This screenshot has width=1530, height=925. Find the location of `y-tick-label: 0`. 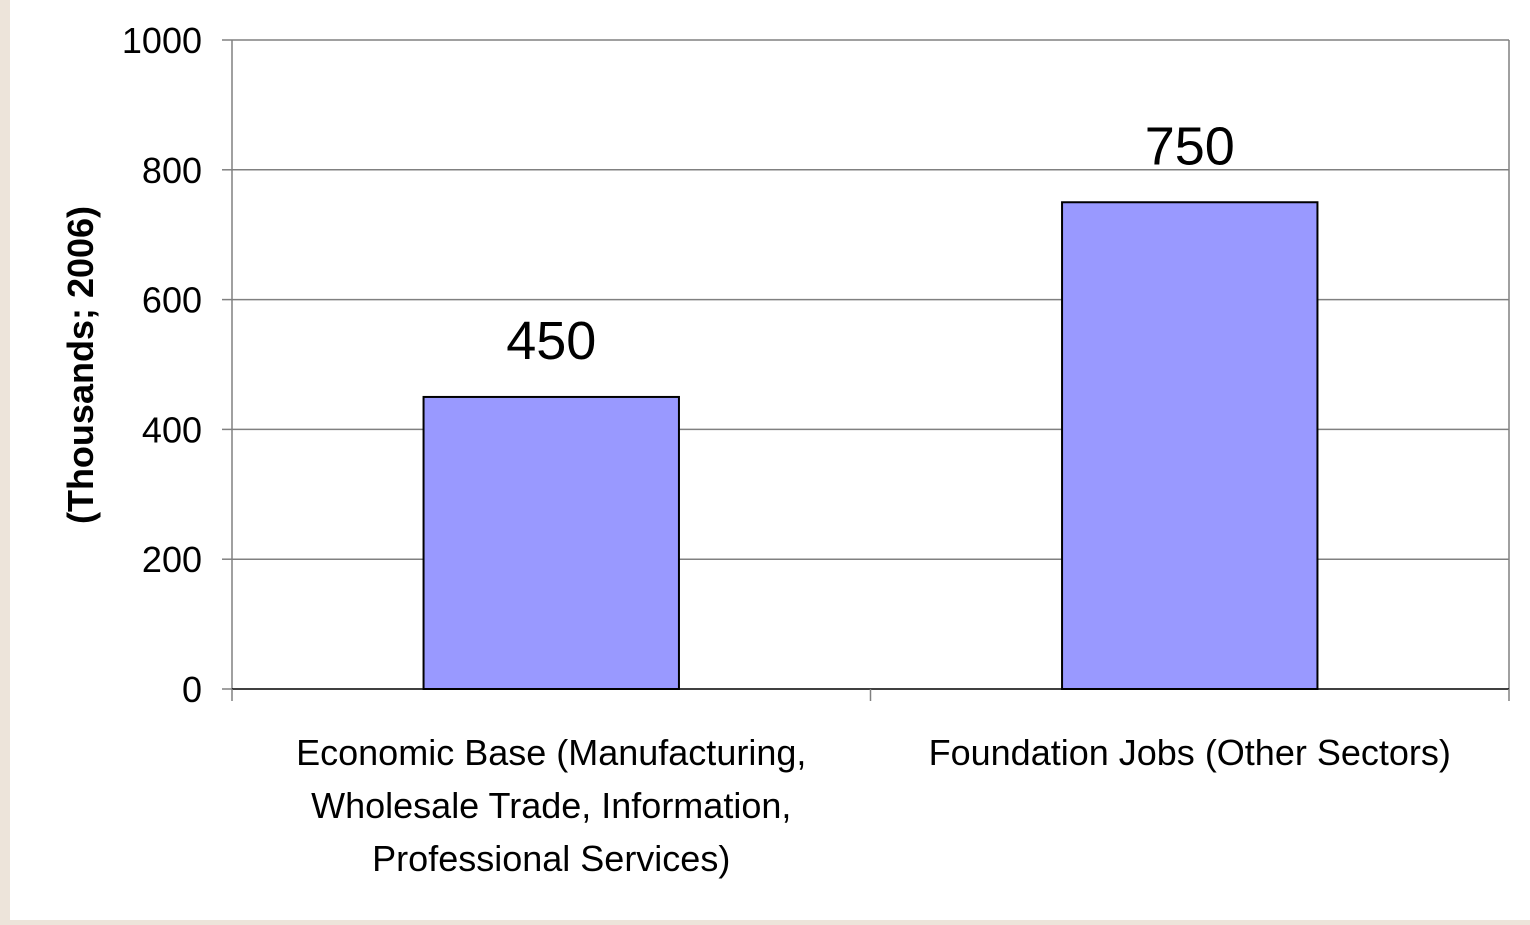

y-tick-label: 0 is located at coordinates (192, 689).